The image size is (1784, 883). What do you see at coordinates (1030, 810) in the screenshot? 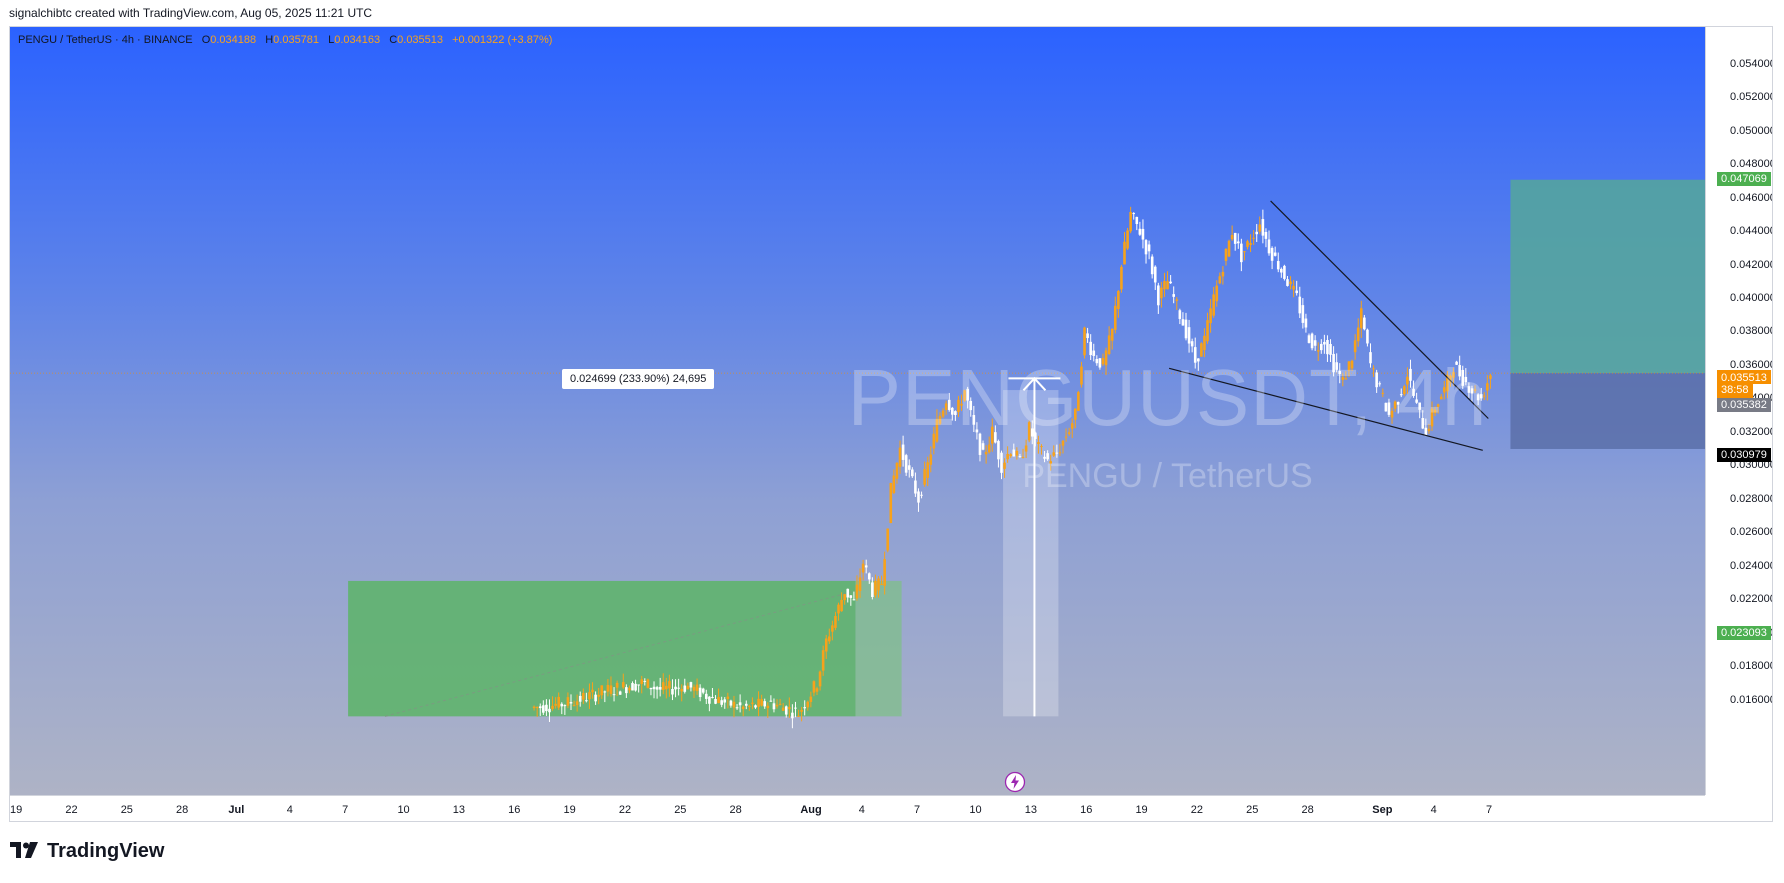
I see `time-tick-label: 13` at bounding box center [1030, 810].